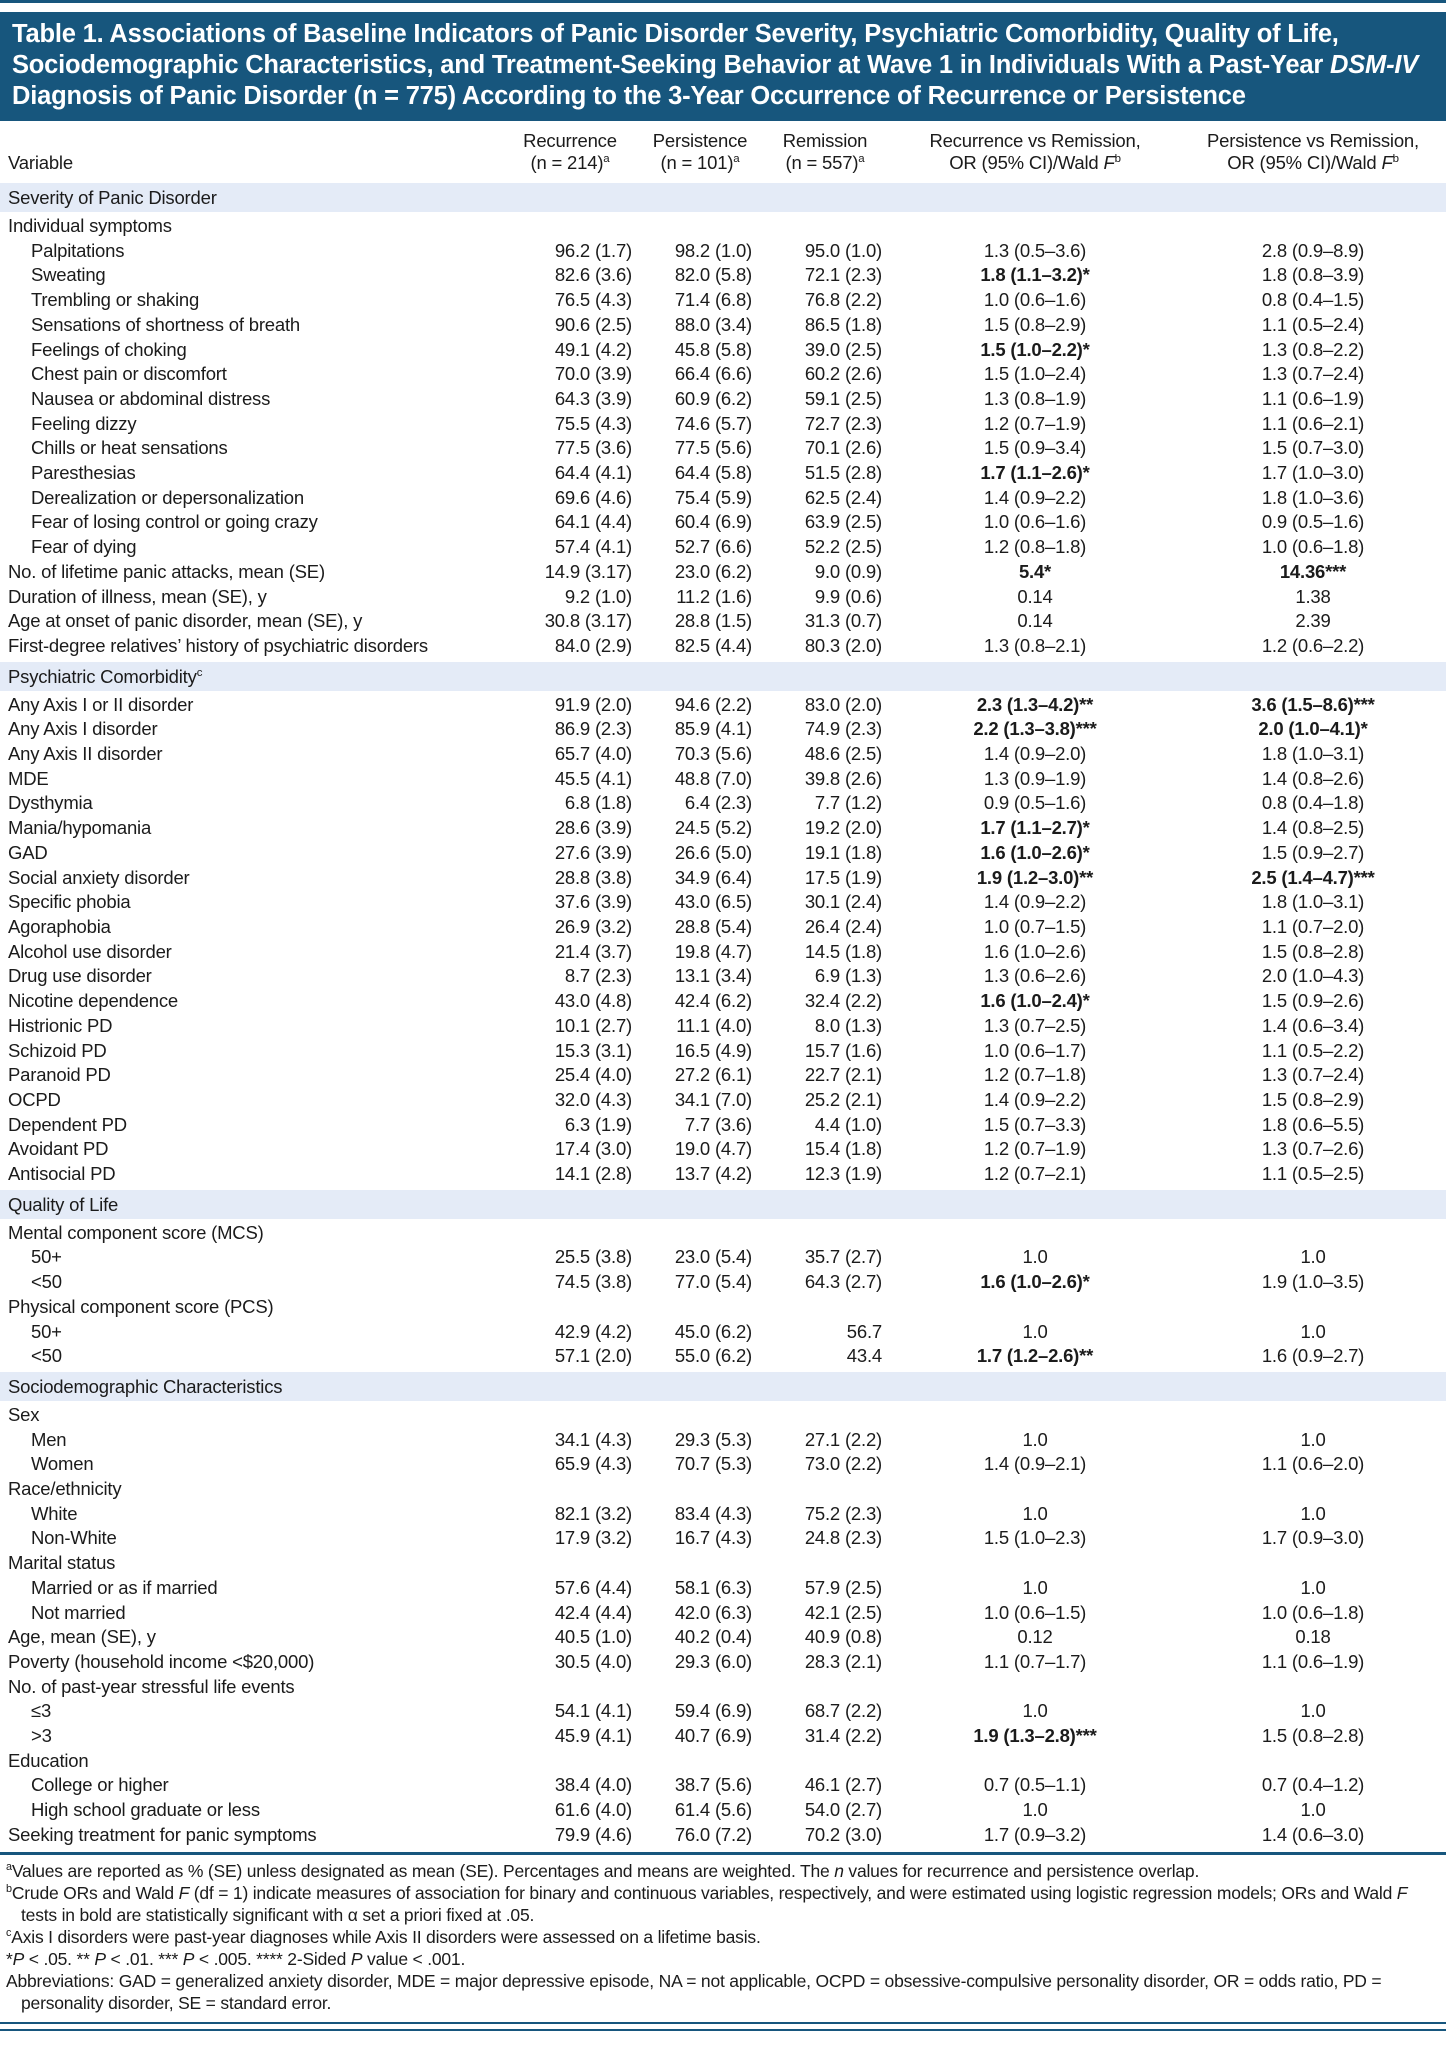 This screenshot has height=2048, width=1446. I want to click on cell-persistence: 94.6 (2.2), so click(713, 704).